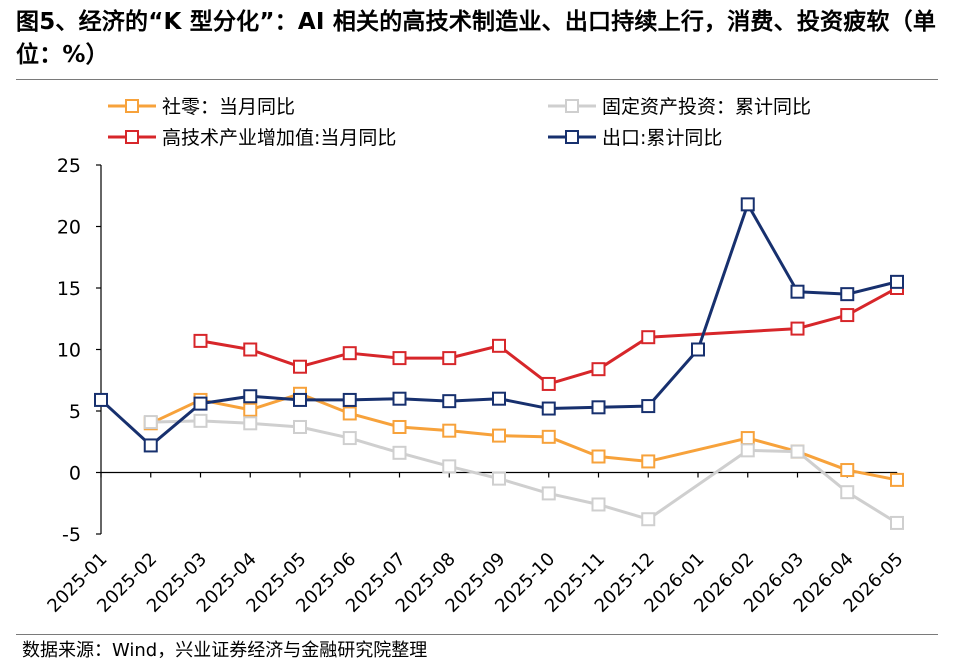 The width and height of the screenshot is (958, 668). I want to click on y-tick-label: 10, so click(69, 351).